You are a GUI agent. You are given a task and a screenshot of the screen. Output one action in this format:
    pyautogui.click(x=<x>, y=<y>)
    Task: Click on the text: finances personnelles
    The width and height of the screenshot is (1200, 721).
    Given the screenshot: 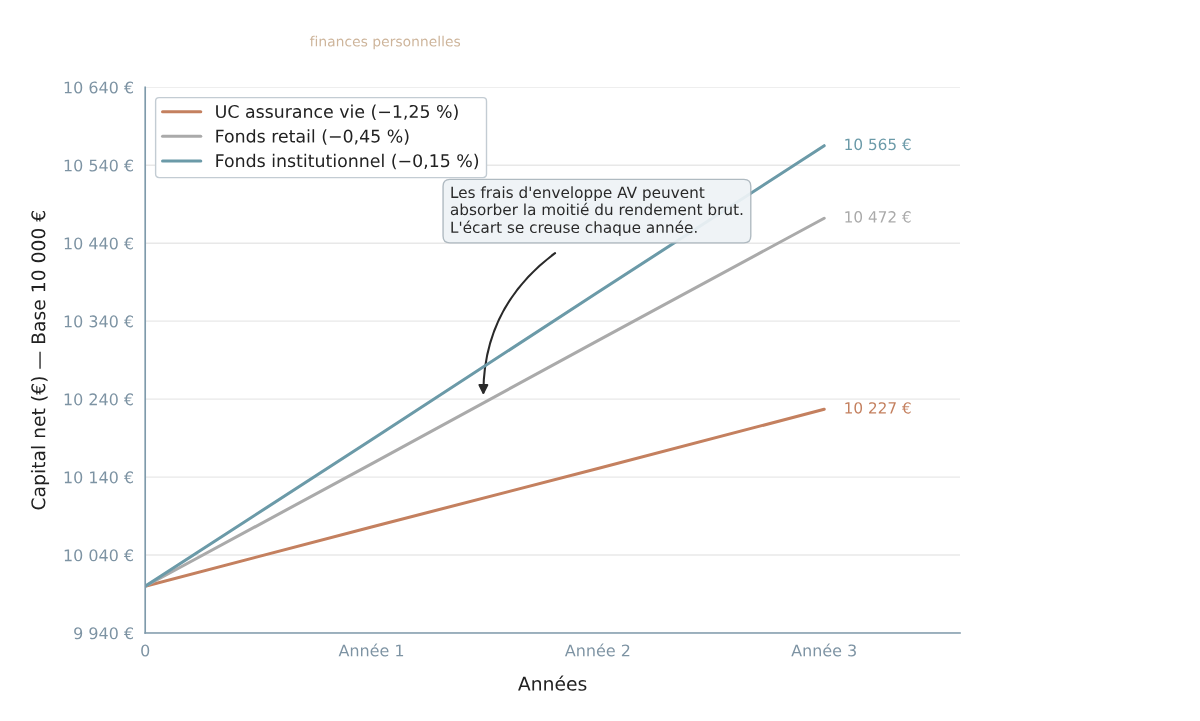 What is the action you would take?
    pyautogui.click(x=385, y=42)
    